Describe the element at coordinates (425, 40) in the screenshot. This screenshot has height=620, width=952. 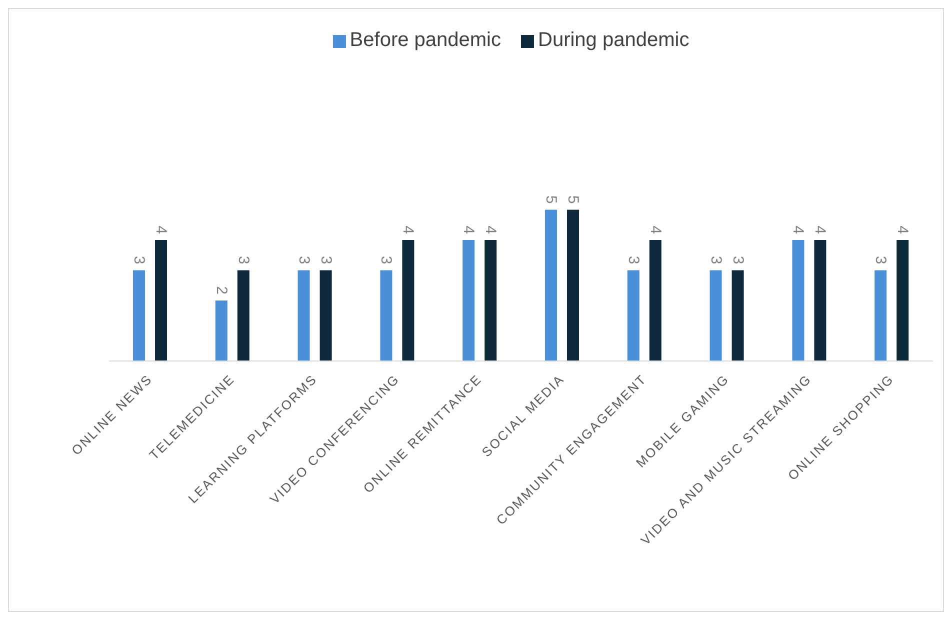
I see `legend-label: Before pandemic` at that location.